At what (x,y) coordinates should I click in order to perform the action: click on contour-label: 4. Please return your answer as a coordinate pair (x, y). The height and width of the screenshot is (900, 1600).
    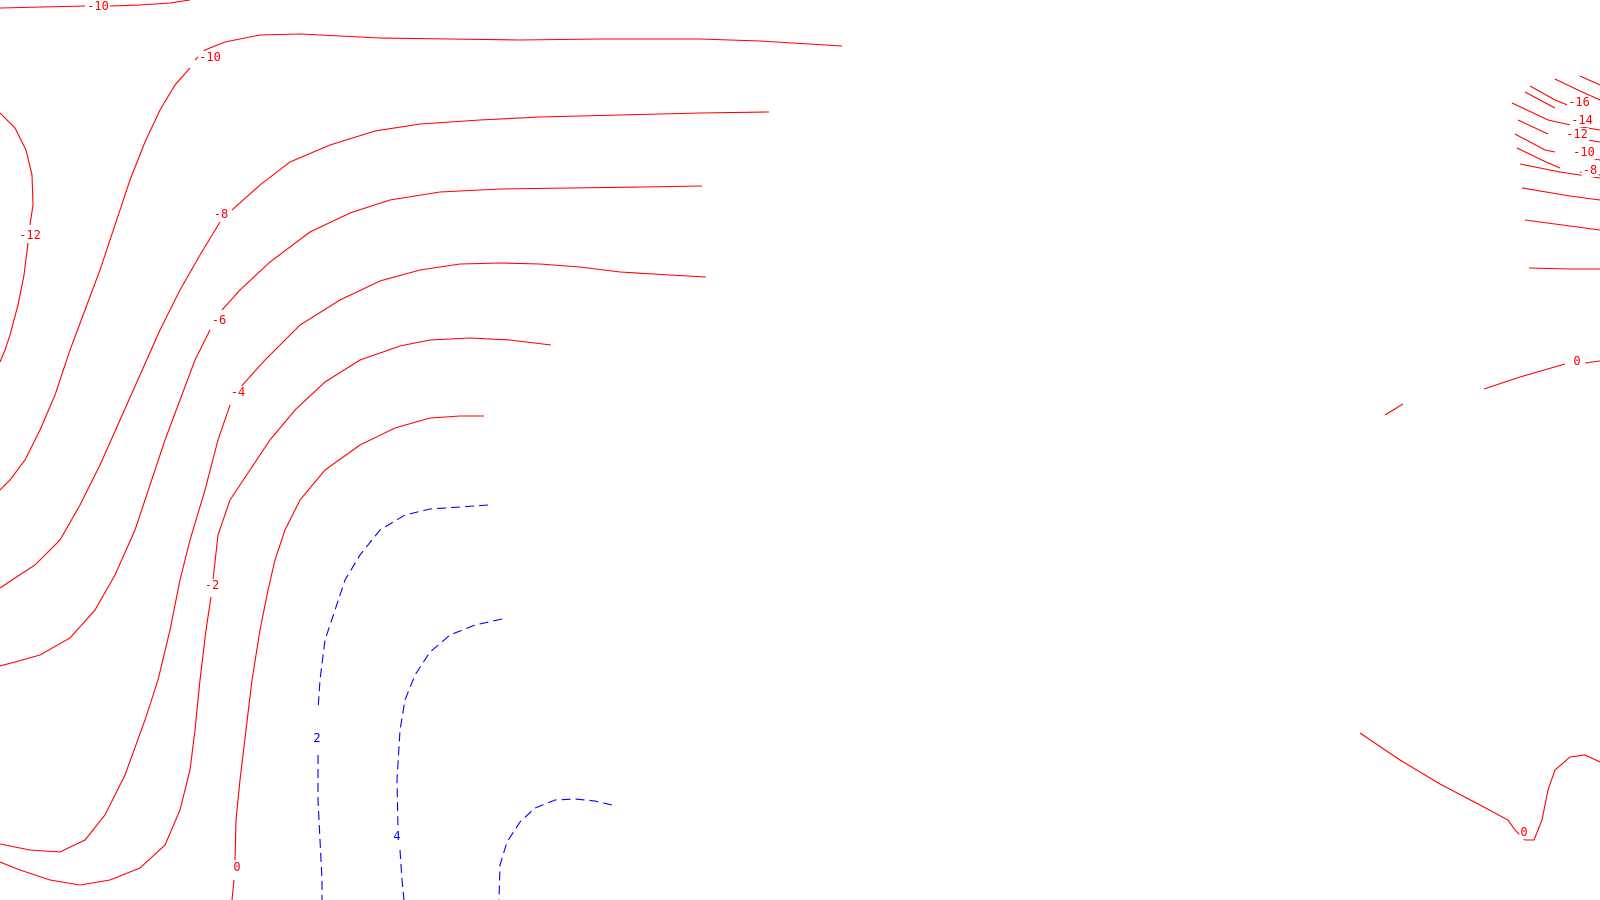
    Looking at the image, I should click on (396, 836).